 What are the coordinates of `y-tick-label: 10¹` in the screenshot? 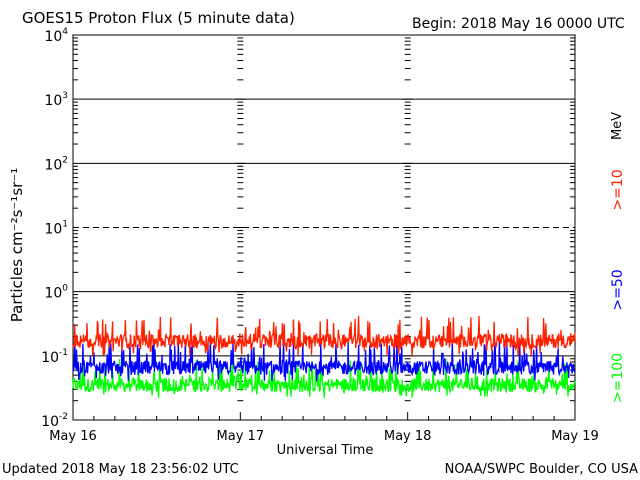 It's located at (56, 229).